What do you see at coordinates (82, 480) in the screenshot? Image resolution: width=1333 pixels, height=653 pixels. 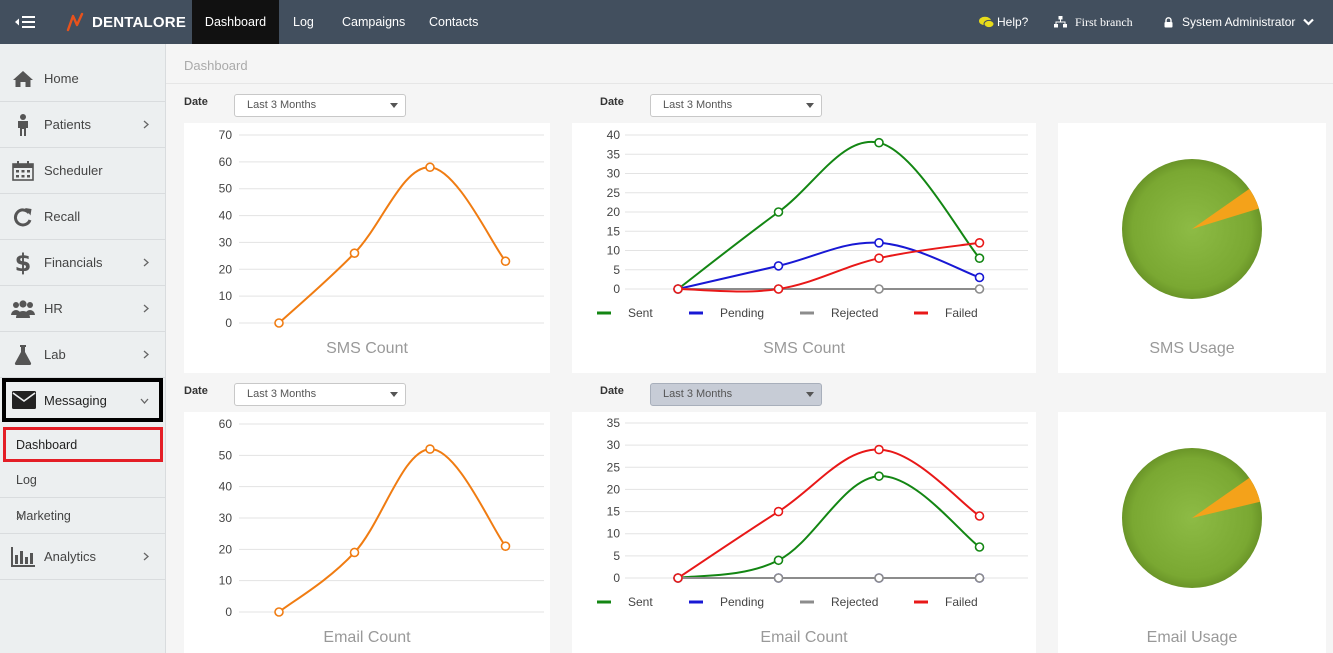 I see `sidebar-subitem-log: Log` at bounding box center [82, 480].